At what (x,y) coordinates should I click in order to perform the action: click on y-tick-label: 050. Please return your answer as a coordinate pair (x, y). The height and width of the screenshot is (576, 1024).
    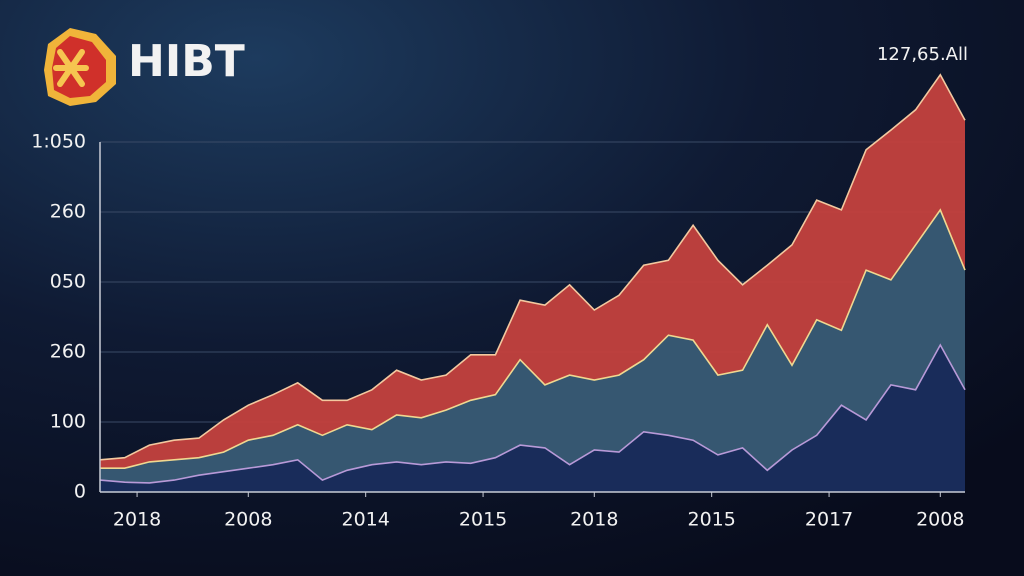
    Looking at the image, I should click on (68, 282).